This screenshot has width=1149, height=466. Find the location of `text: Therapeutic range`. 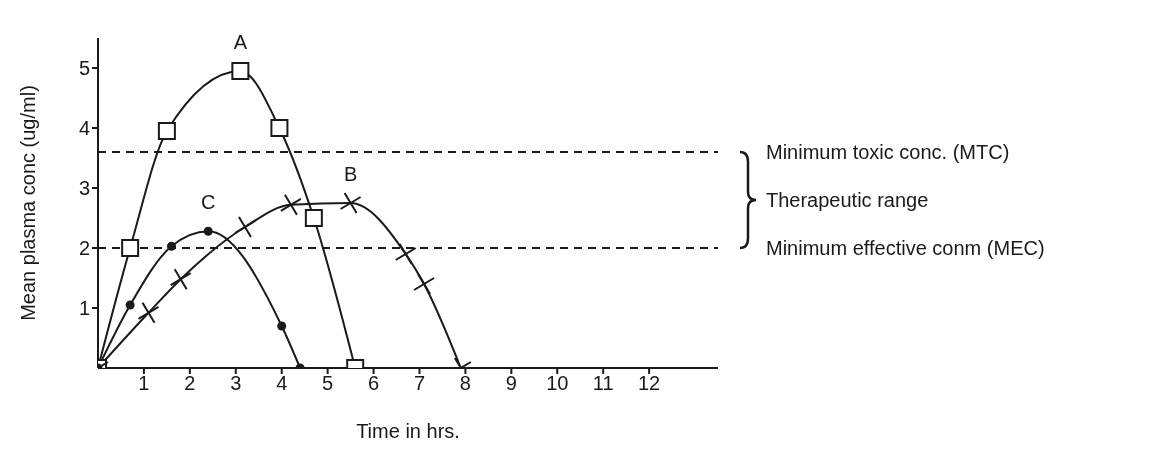

text: Therapeutic range is located at coordinates (847, 200).